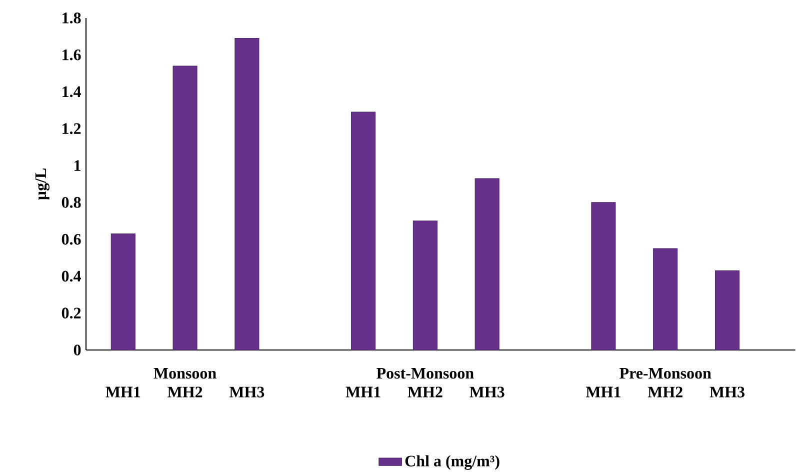 This screenshot has width=797, height=472. I want to click on y-tick-label: 1.6, so click(71, 54).